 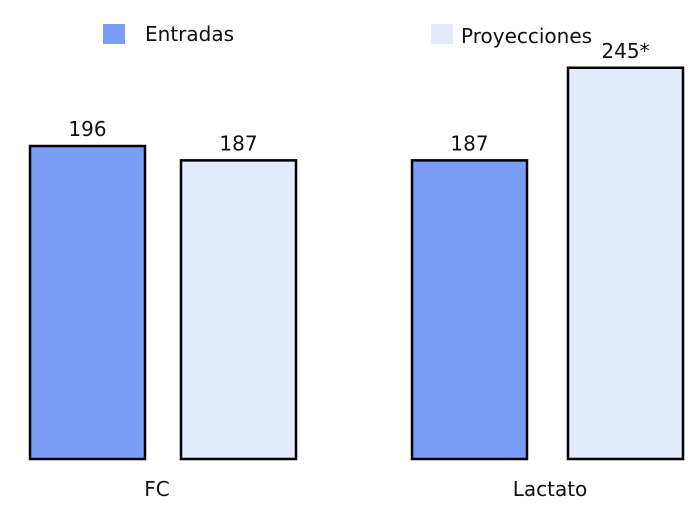 What do you see at coordinates (526, 36) in the screenshot?
I see `legend-label-proyecciones: Proyecciones` at bounding box center [526, 36].